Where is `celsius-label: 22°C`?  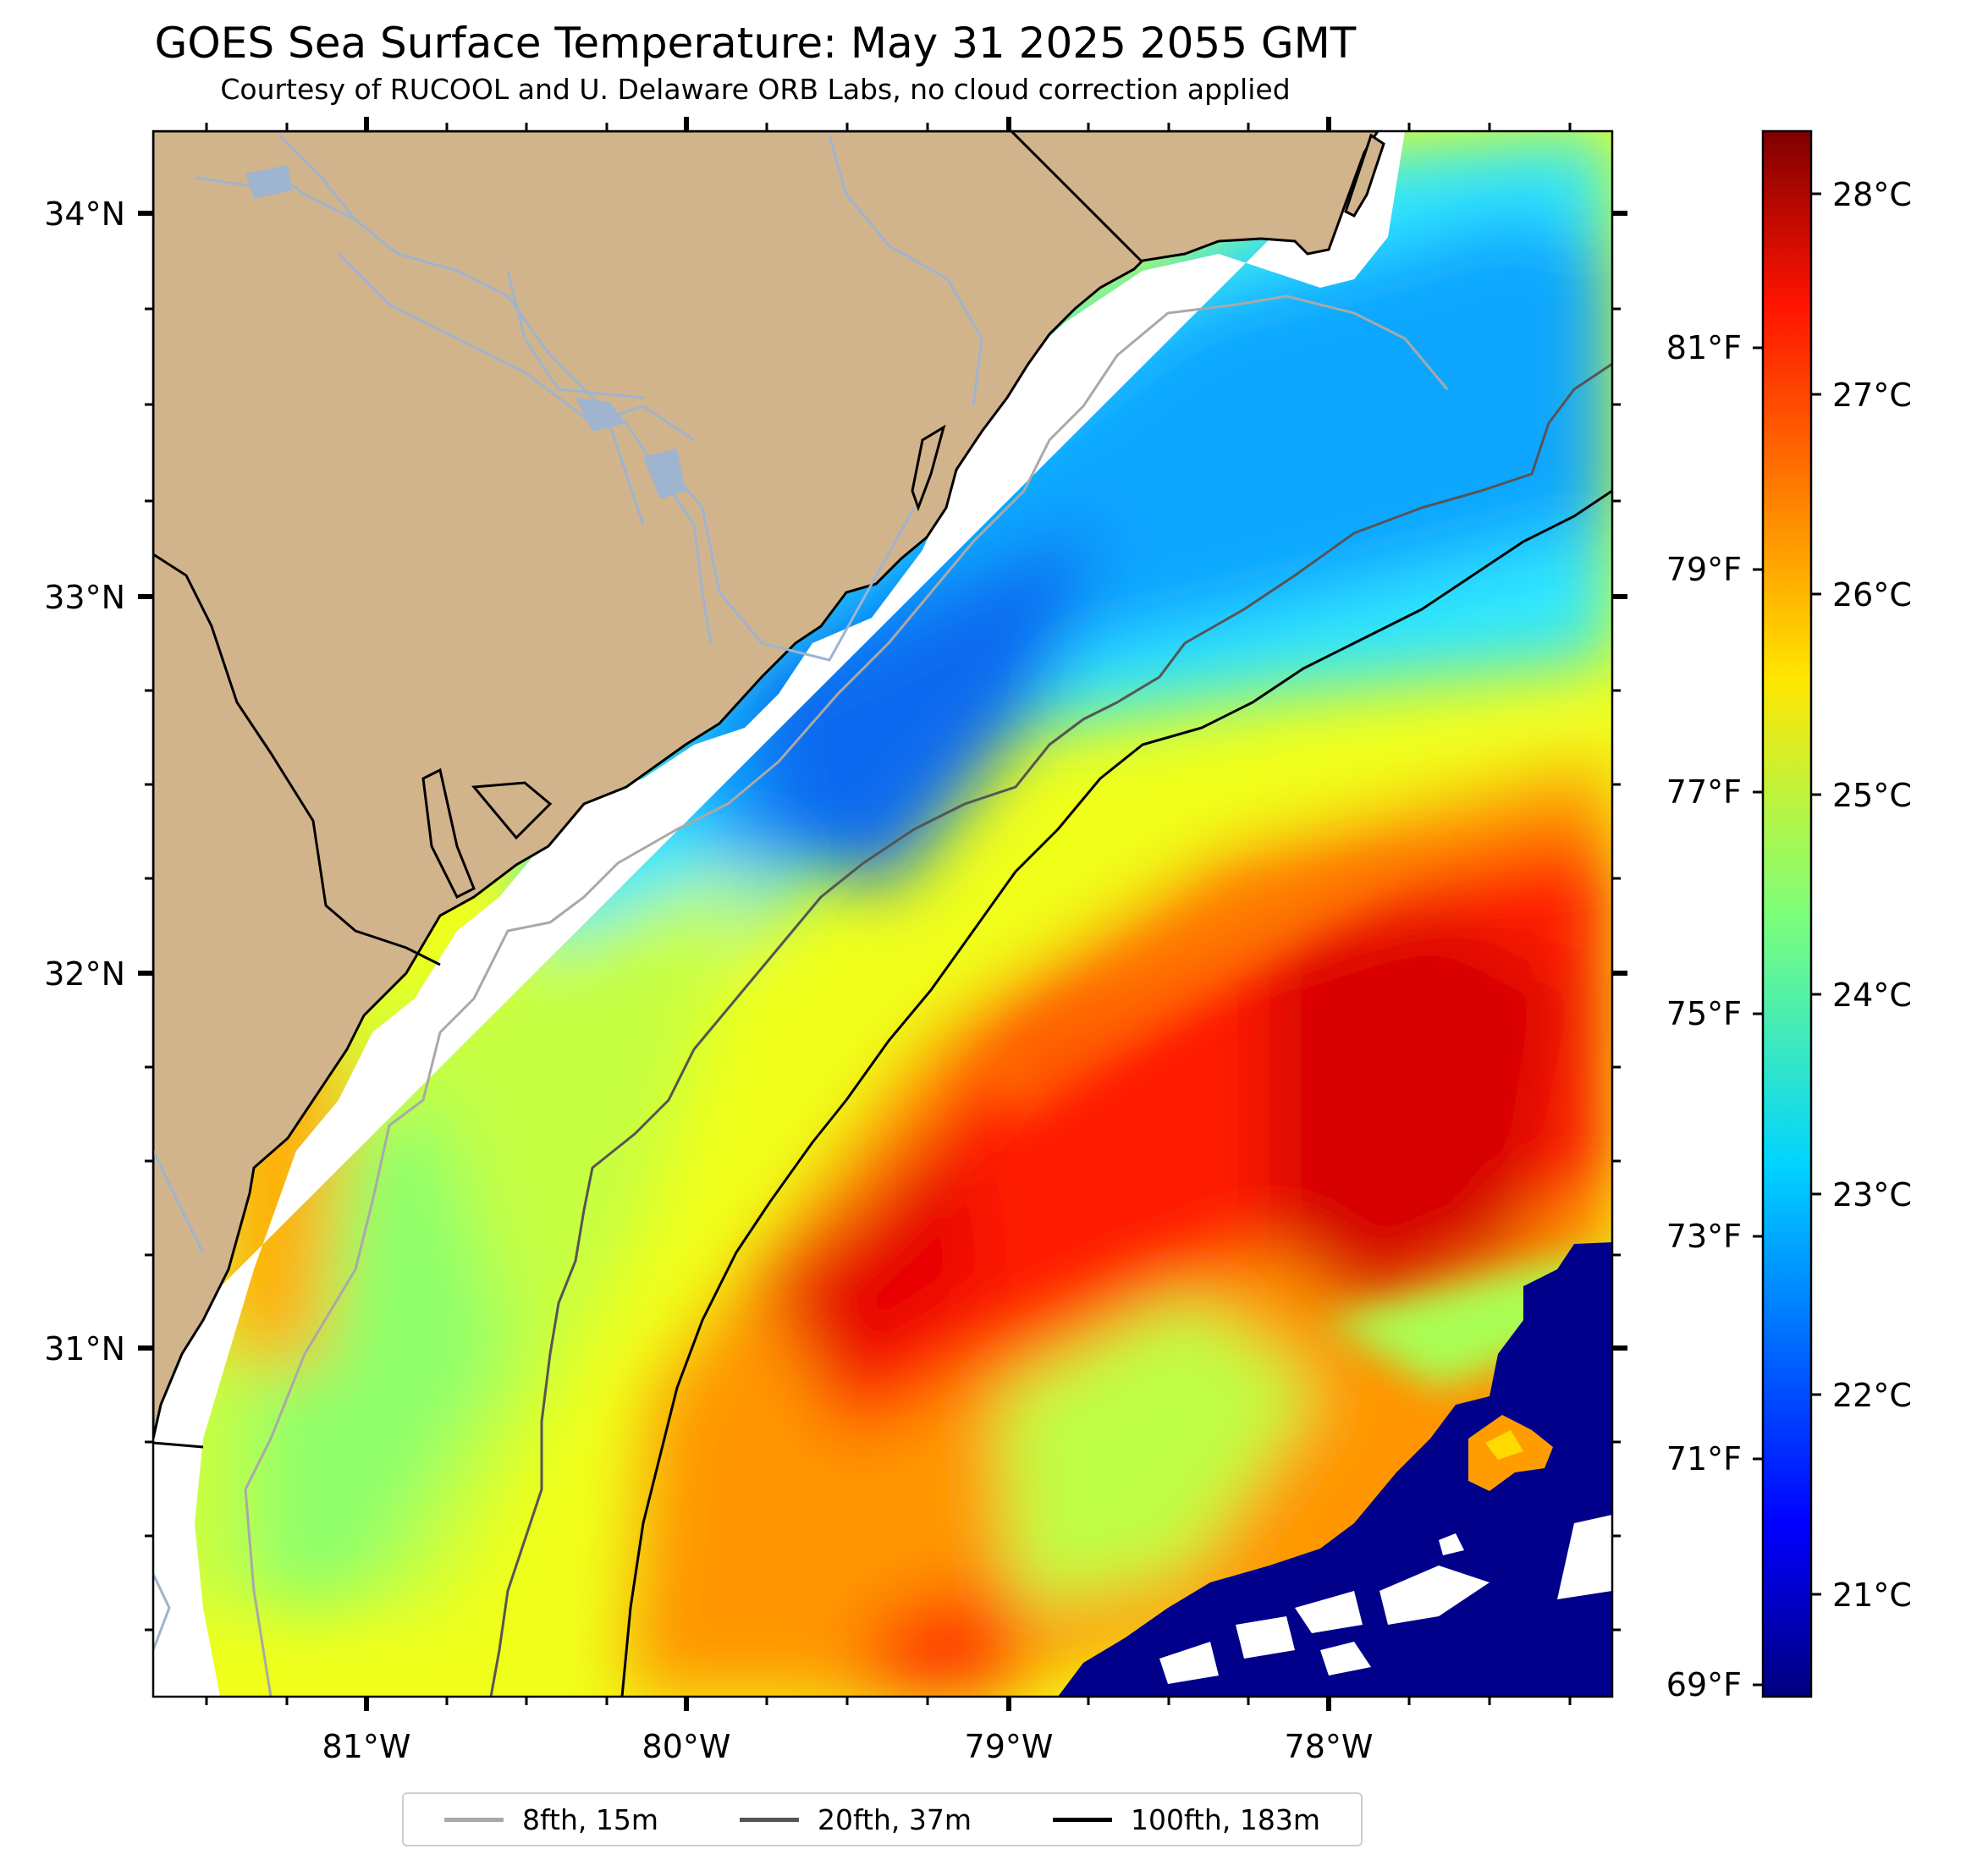 celsius-label: 22°C is located at coordinates (1872, 1396).